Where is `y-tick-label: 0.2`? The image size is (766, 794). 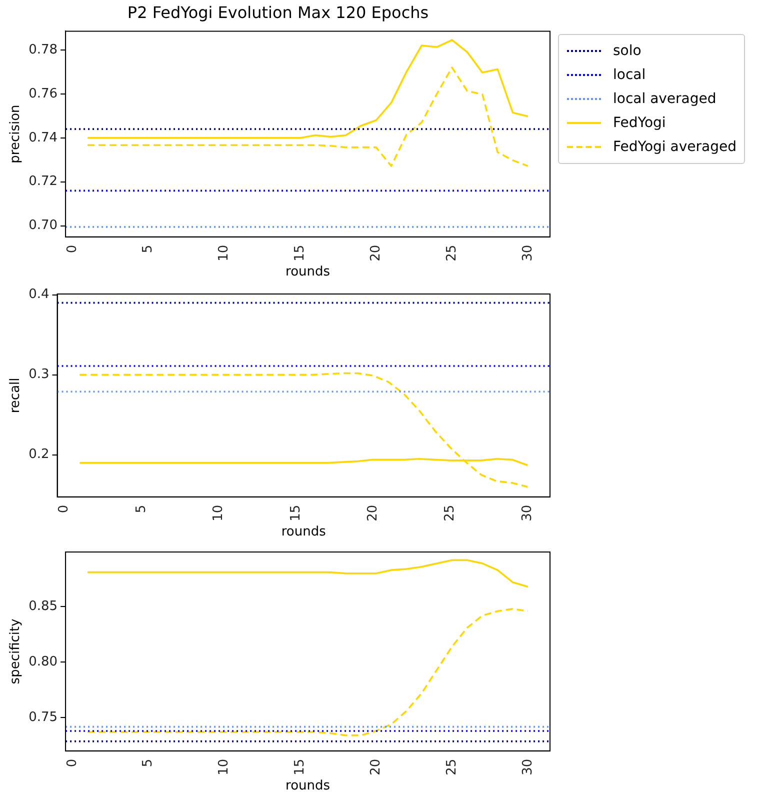
y-tick-label: 0.2 is located at coordinates (39, 454).